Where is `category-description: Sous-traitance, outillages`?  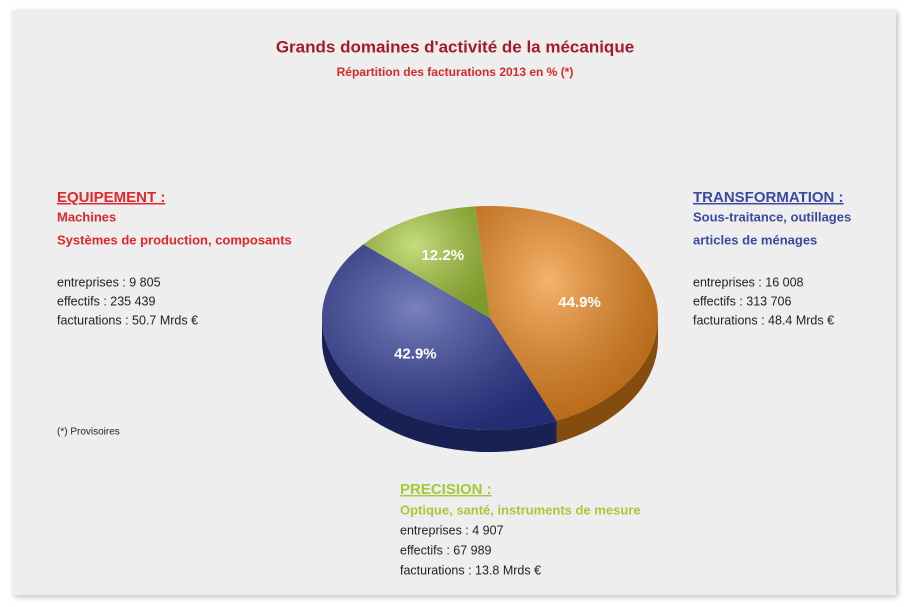
category-description: Sous-traitance, outillages is located at coordinates (772, 216).